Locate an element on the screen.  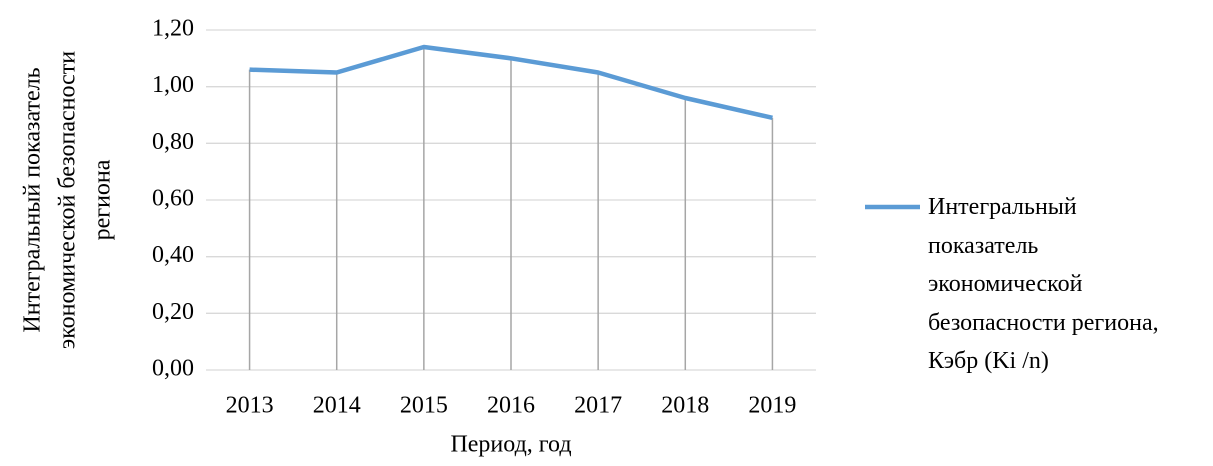
y-tick-label: 1,20 is located at coordinates (173, 29).